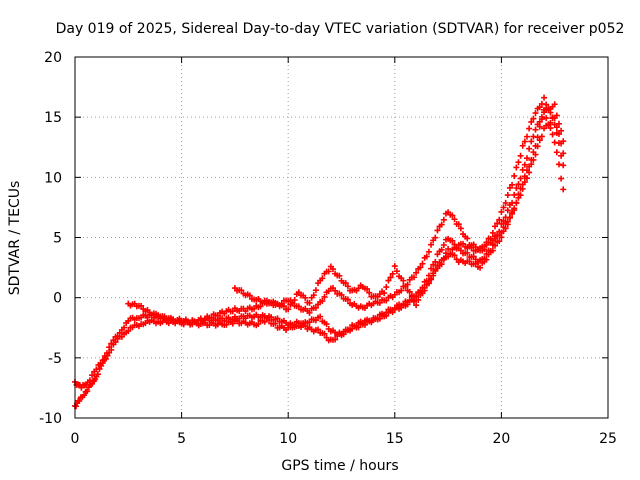  Describe the element at coordinates (53, 178) in the screenshot. I see `y-tick-label: 10` at that location.